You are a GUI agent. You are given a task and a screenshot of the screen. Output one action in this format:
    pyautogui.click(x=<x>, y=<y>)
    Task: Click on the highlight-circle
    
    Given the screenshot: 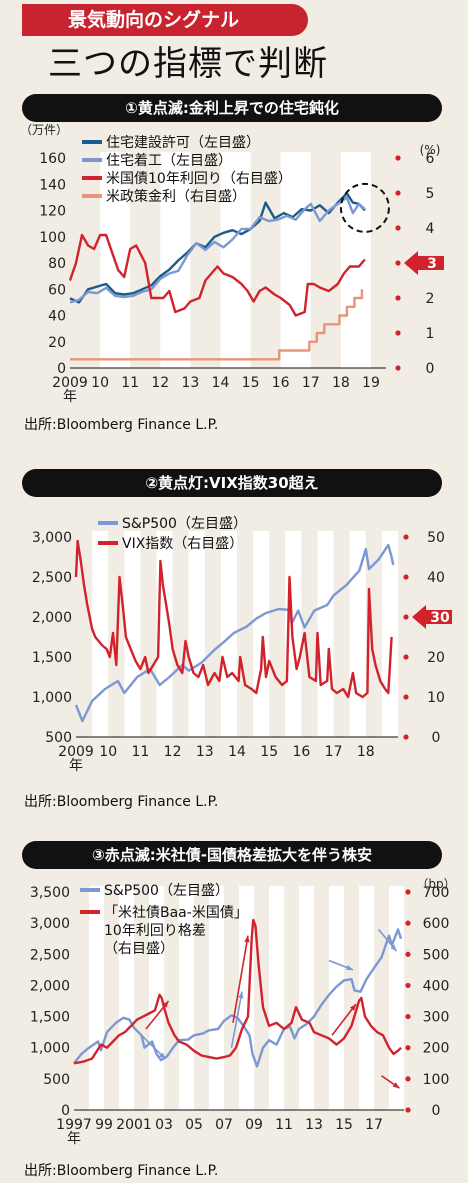 What is the action you would take?
    pyautogui.click(x=364, y=207)
    